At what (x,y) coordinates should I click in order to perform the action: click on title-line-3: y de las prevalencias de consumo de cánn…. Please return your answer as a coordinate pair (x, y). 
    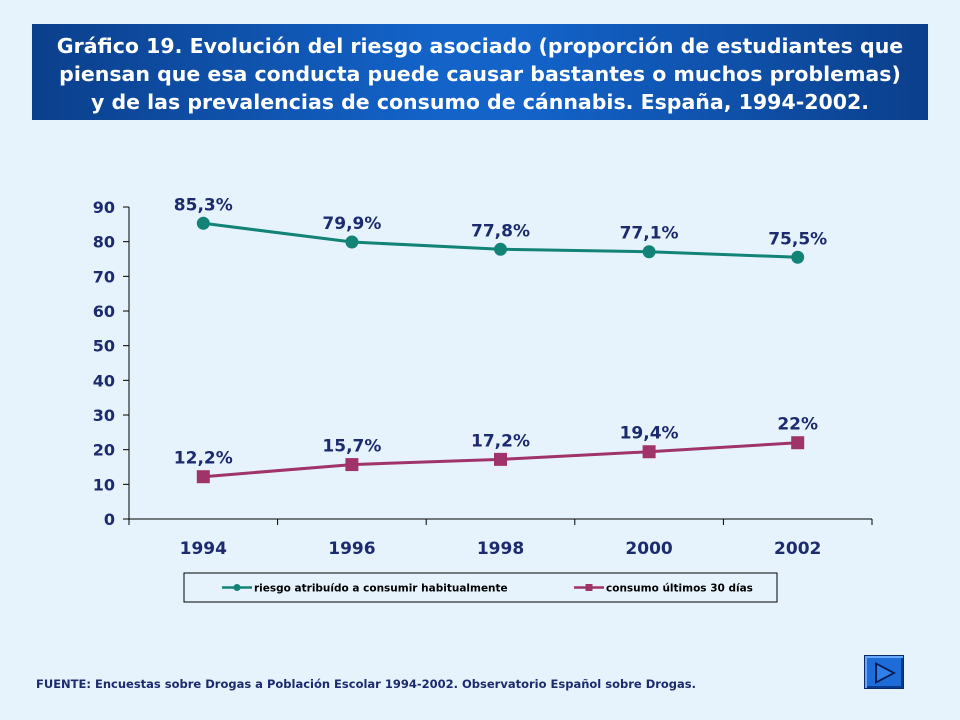
    Looking at the image, I should click on (480, 102).